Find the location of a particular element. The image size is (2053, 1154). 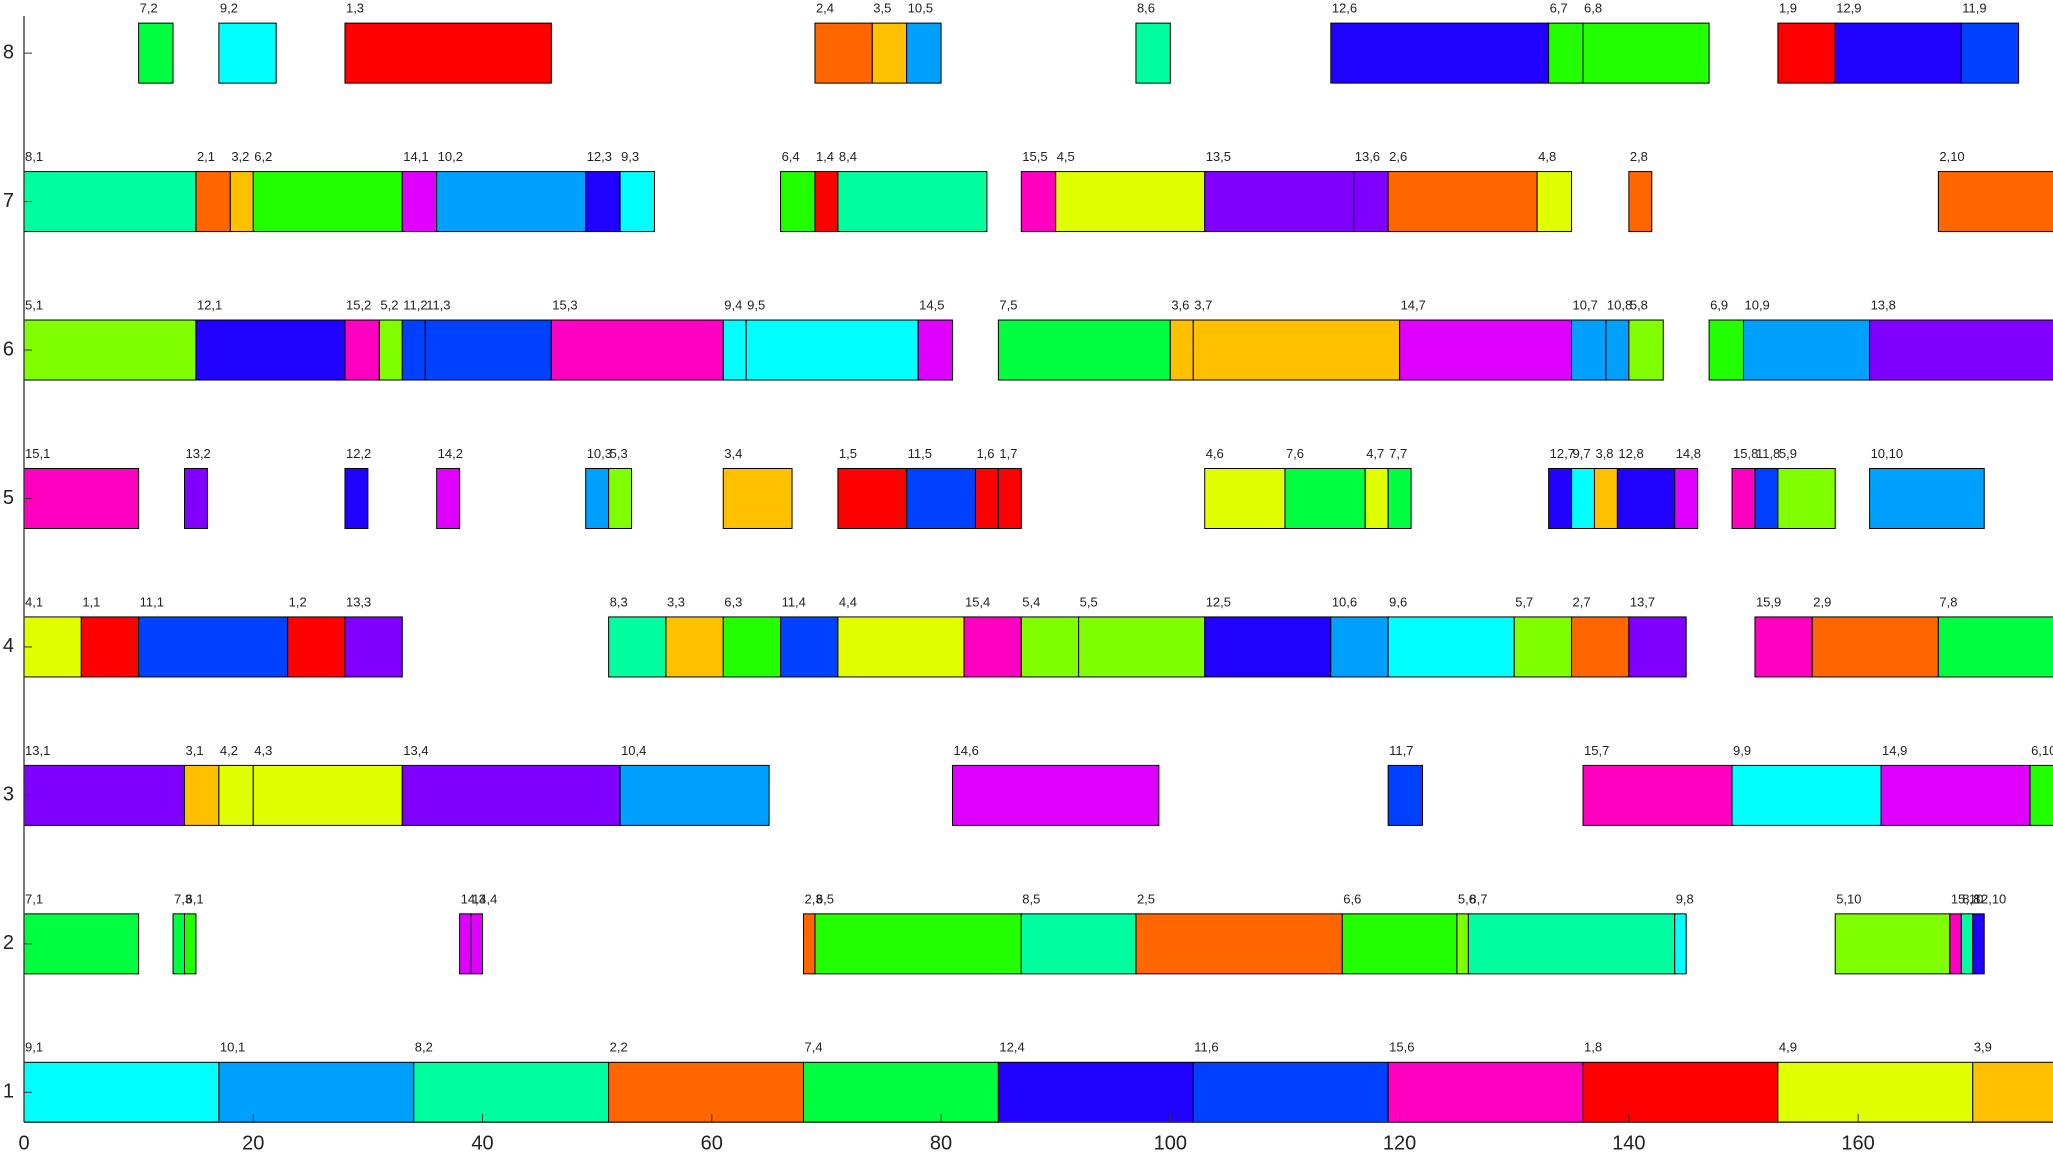

task-label: 5,5 is located at coordinates (1089, 601).